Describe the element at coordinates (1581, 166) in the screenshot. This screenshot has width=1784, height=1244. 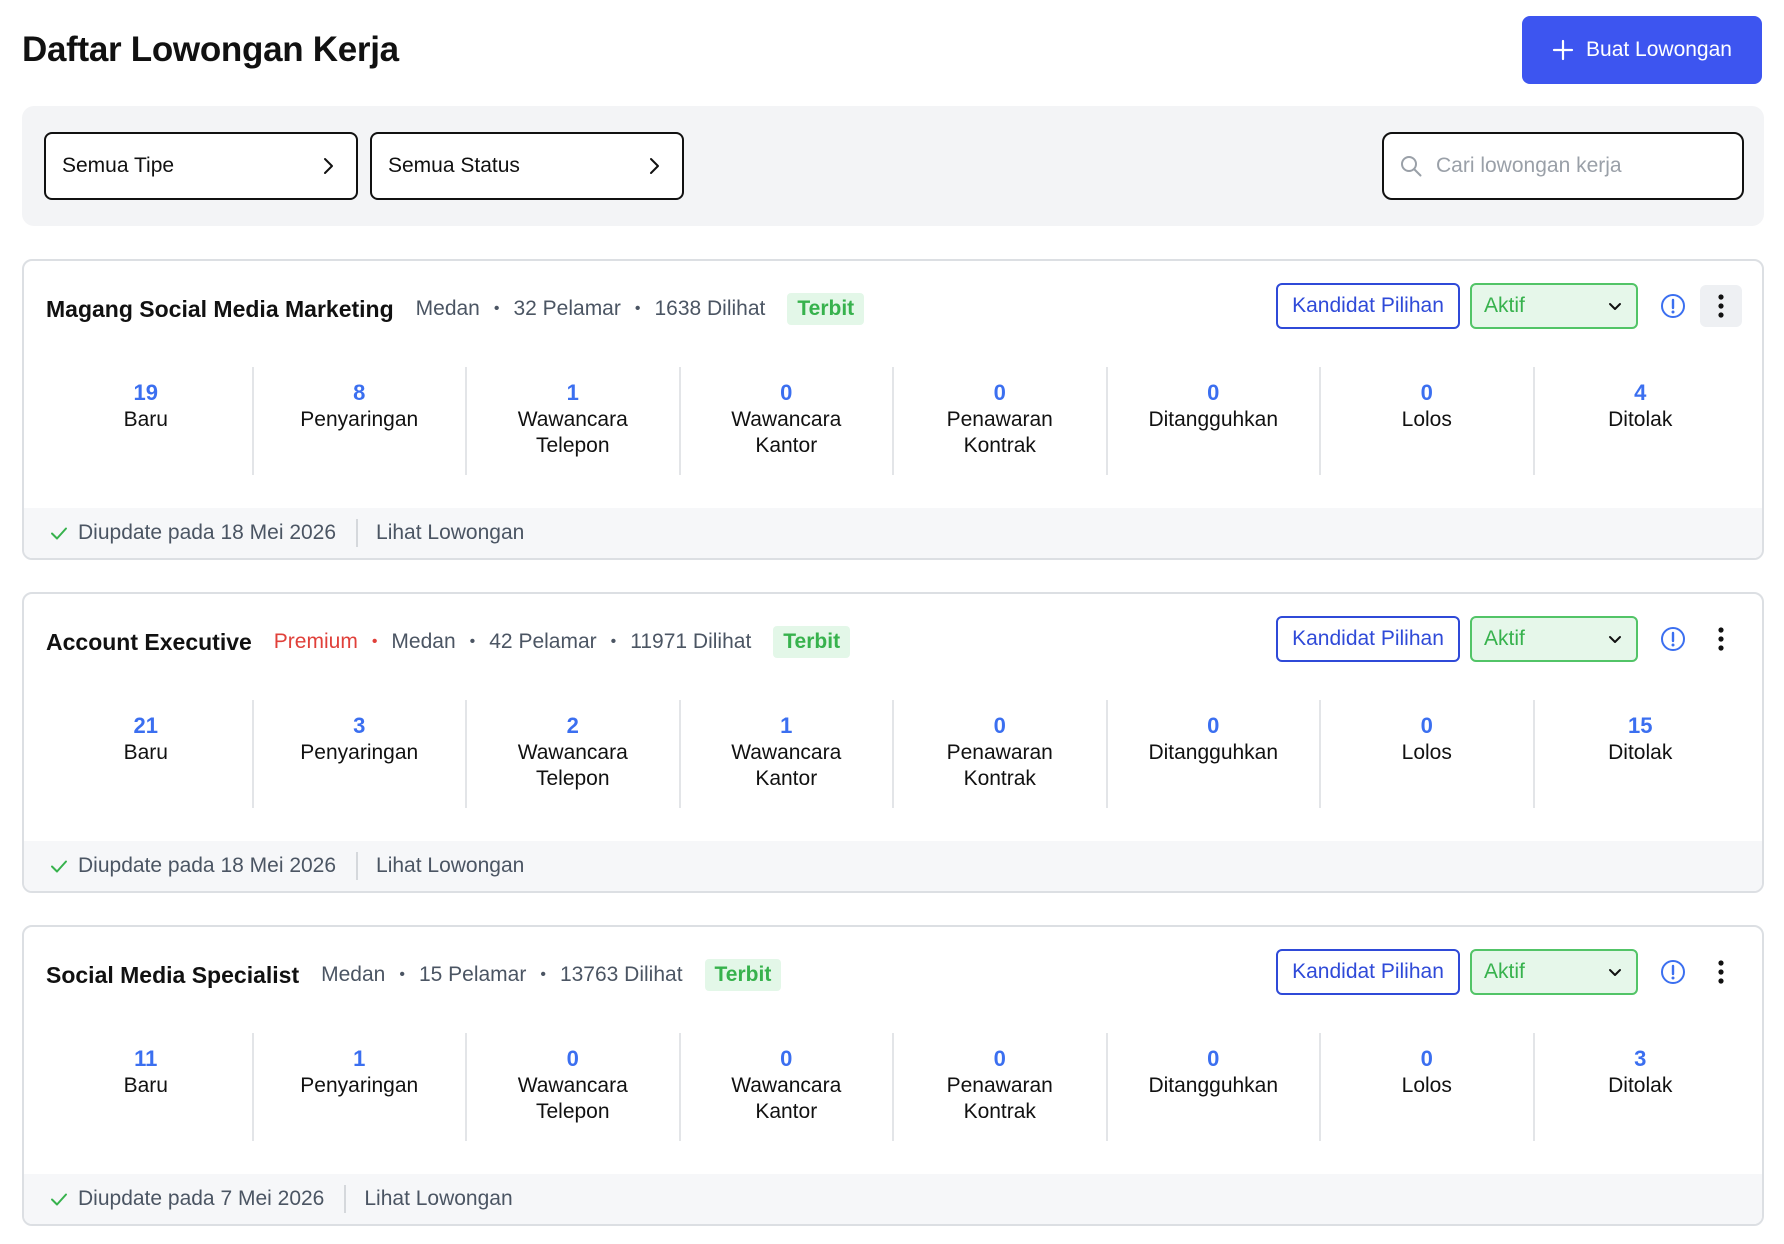
I see `search-input` at that location.